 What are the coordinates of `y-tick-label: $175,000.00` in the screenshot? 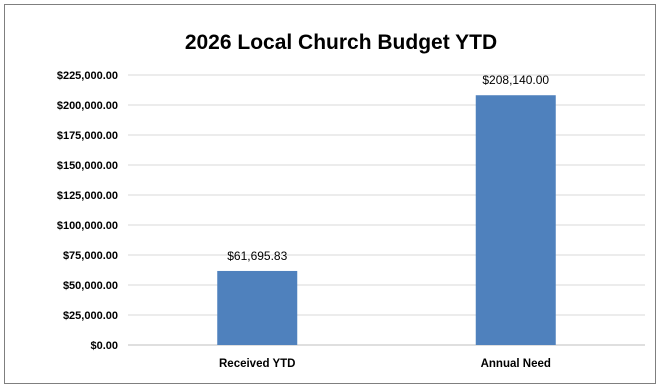 It's located at (87, 136).